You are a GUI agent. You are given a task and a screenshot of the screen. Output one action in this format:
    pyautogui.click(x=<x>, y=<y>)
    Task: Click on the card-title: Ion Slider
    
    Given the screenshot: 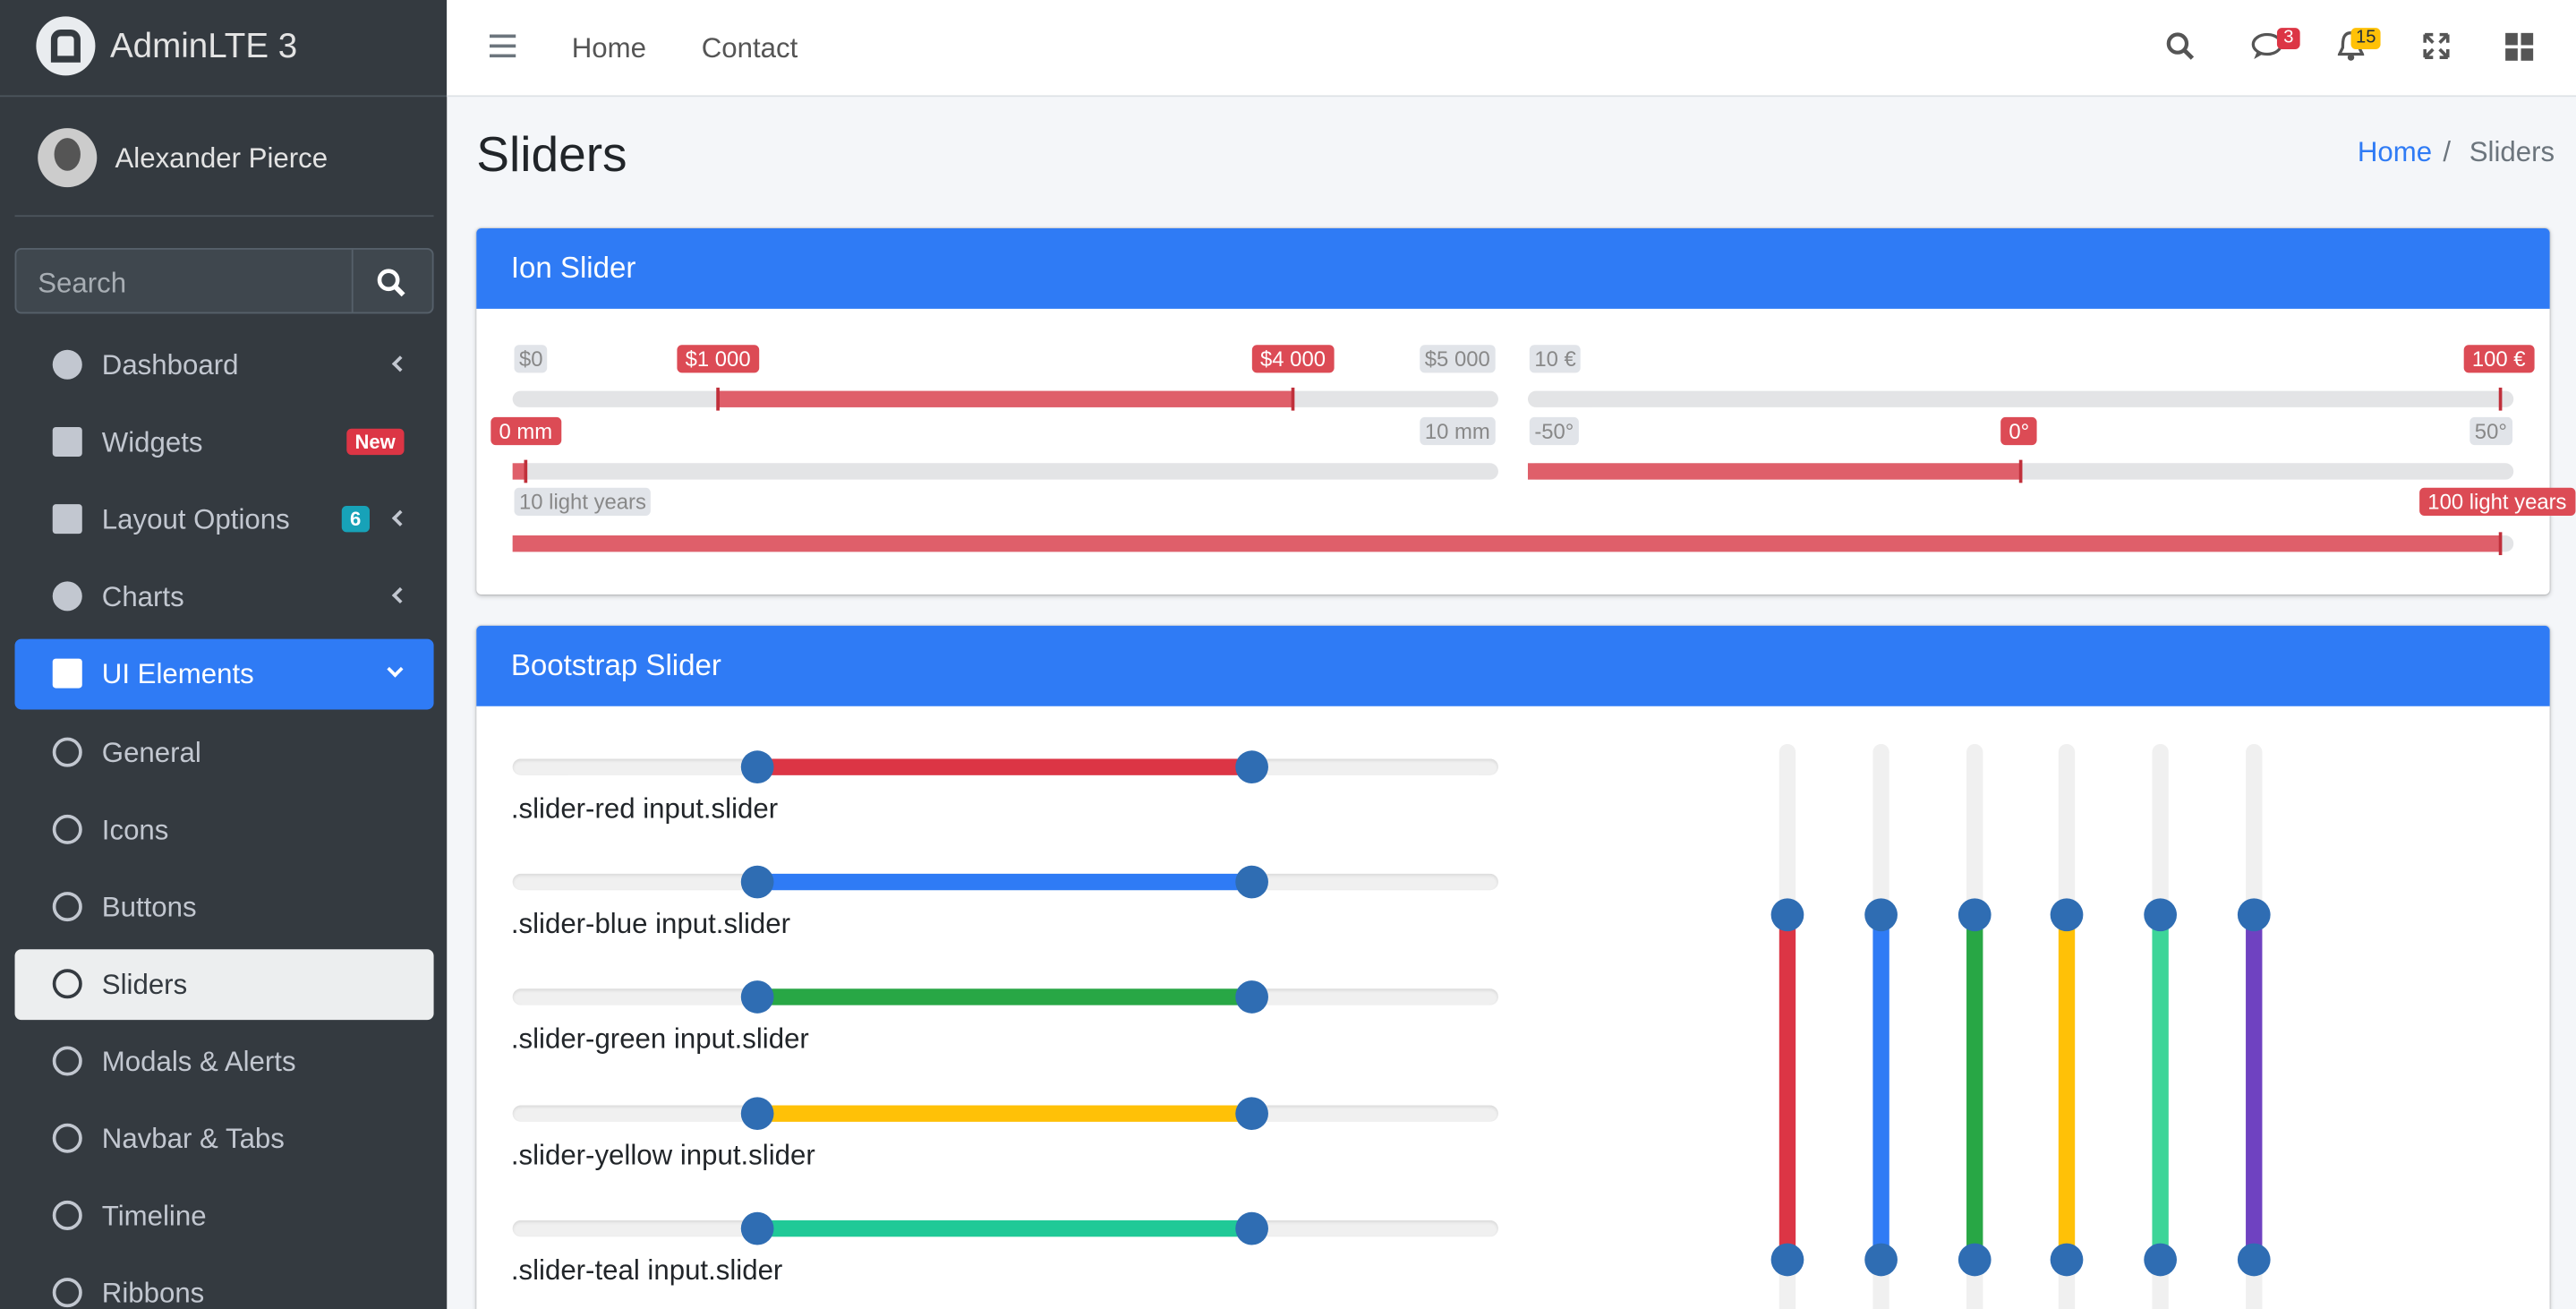 What is the action you would take?
    pyautogui.click(x=573, y=268)
    